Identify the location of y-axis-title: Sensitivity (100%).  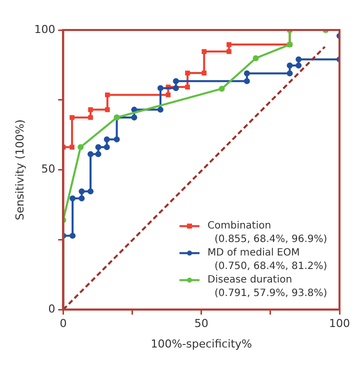
(19, 169).